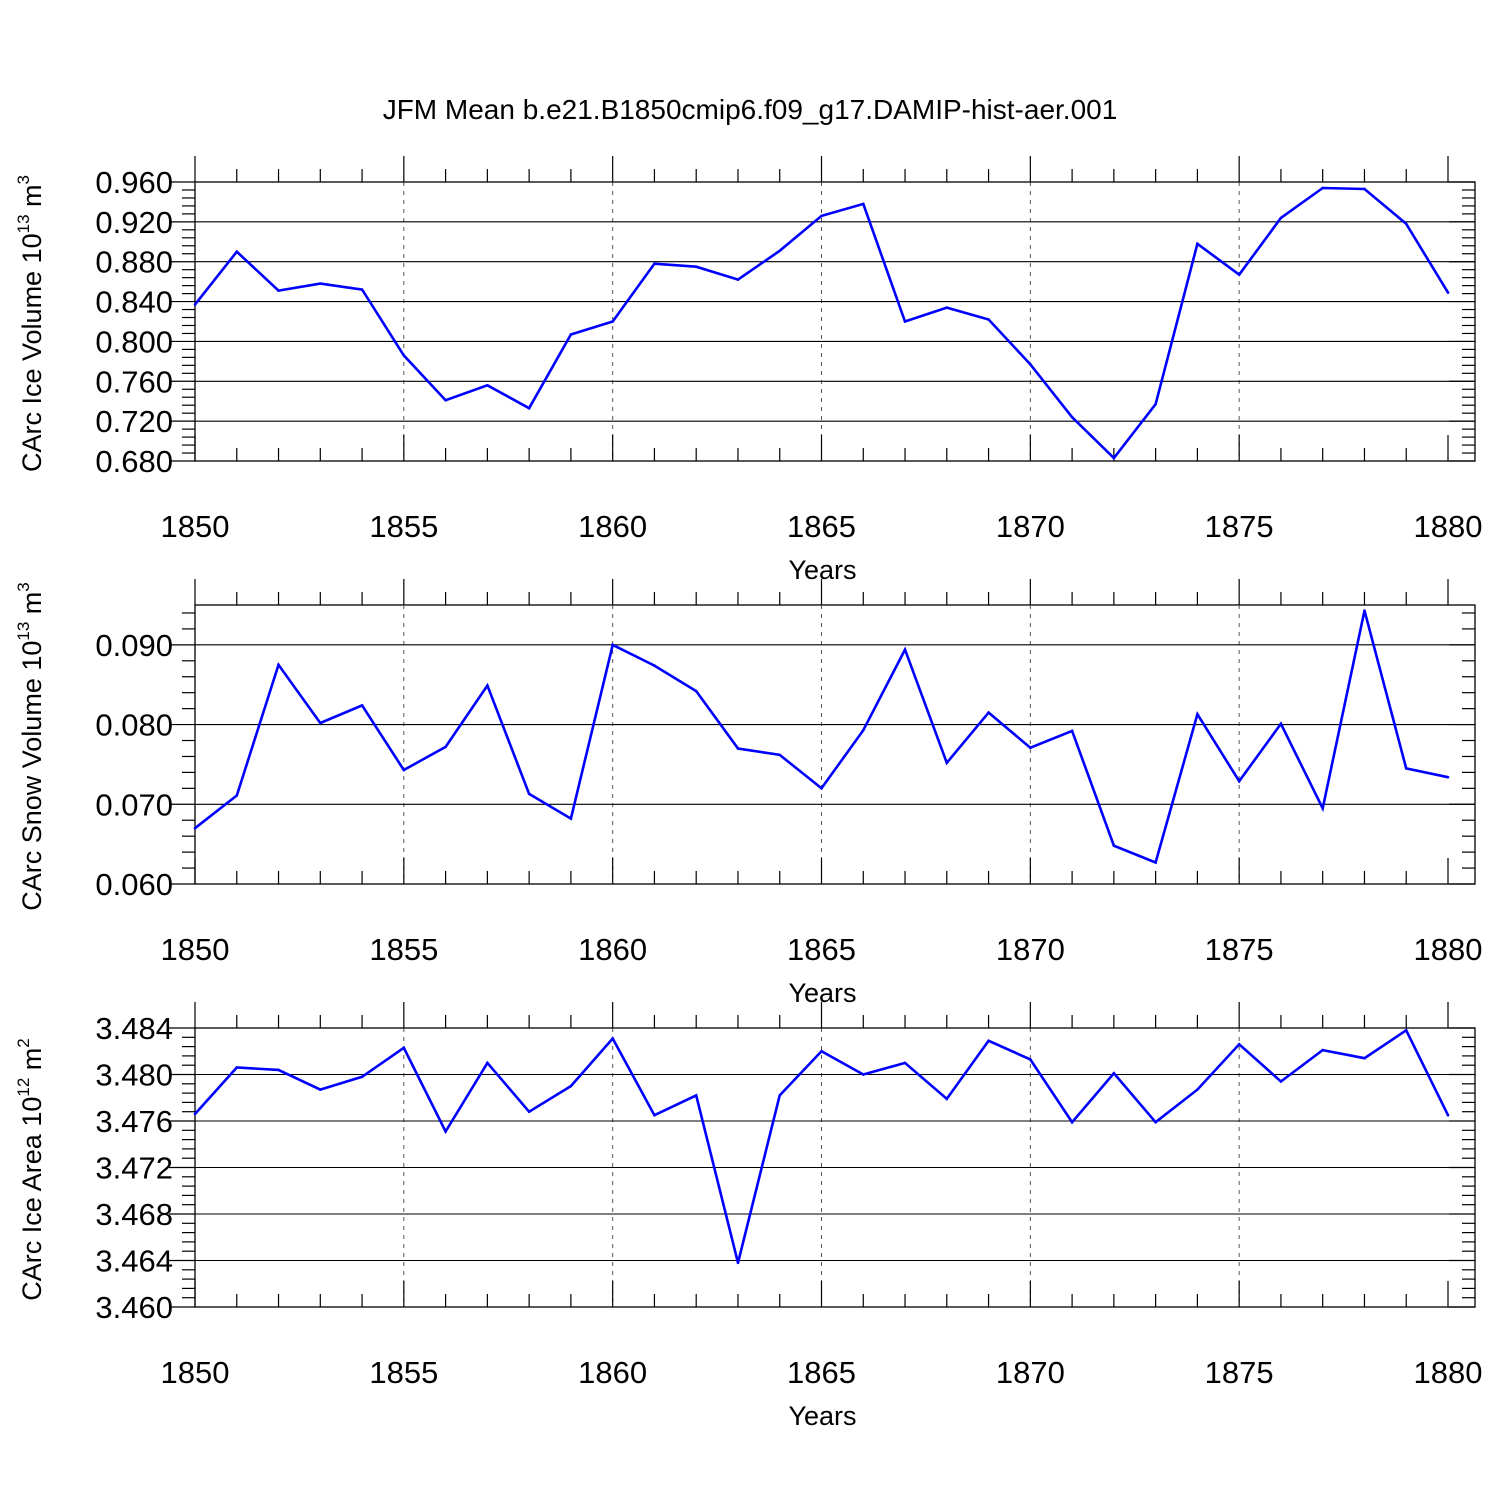 This screenshot has width=1500, height=1500. Describe the element at coordinates (134, 725) in the screenshot. I see `y-tick-label: 0.080` at that location.